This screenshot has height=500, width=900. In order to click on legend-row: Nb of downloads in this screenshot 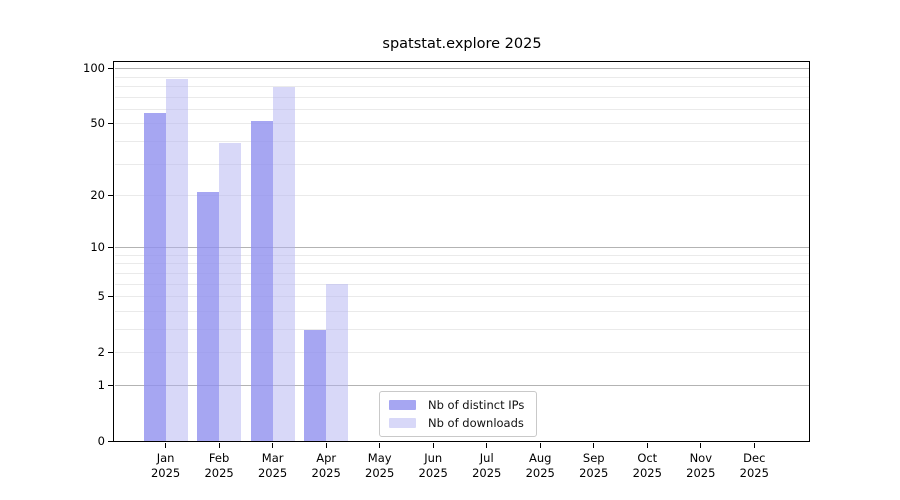, I will do `click(456, 423)`.